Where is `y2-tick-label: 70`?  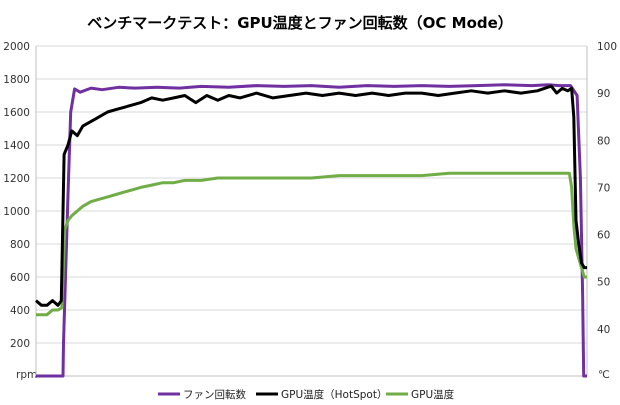
y2-tick-label: 70 is located at coordinates (603, 188).